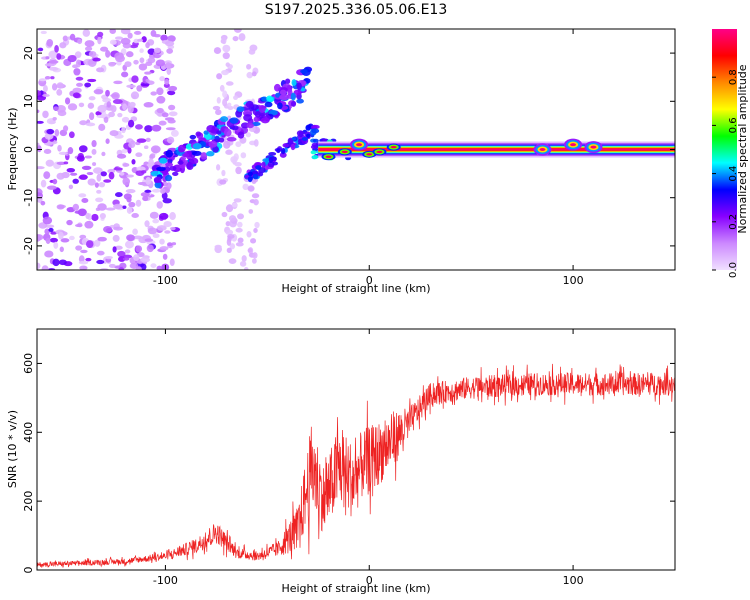 This screenshot has width=750, height=600. What do you see at coordinates (355, 588) in the screenshot?
I see `snr-x-axis-label: Height of straight line (km)` at bounding box center [355, 588].